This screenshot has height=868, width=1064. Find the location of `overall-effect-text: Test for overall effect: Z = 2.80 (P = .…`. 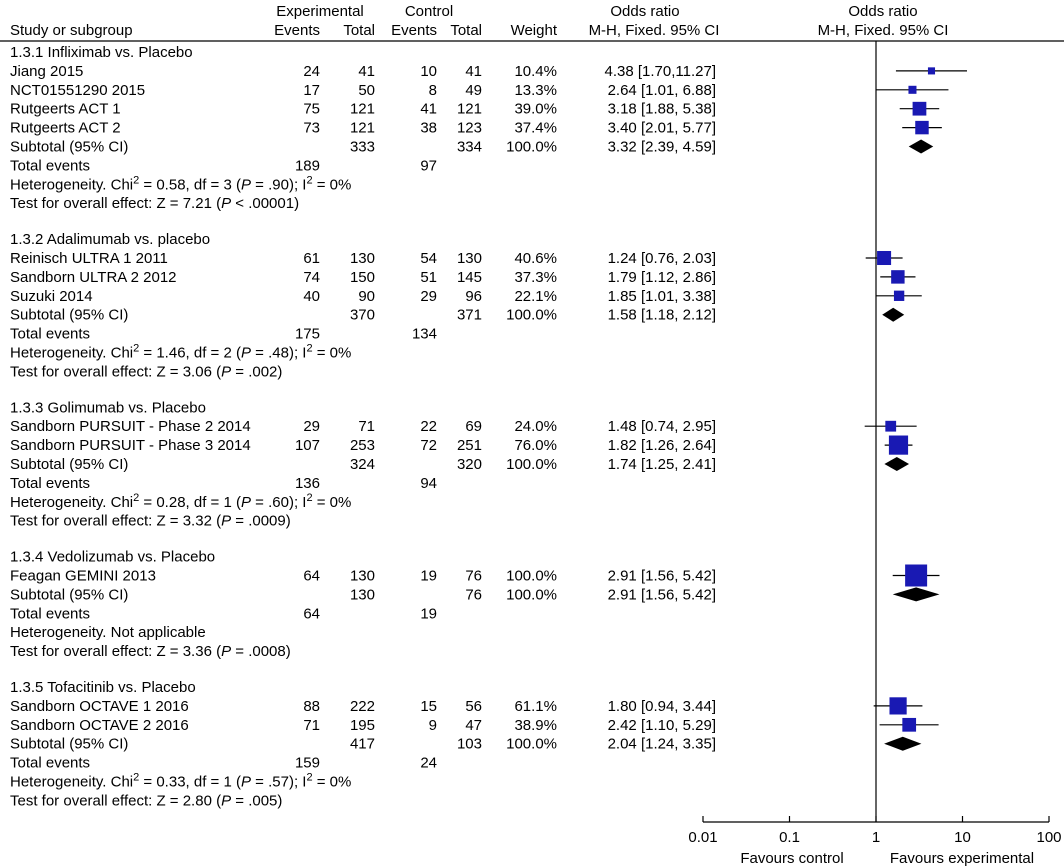

overall-effect-text: Test for overall effect: Z = 2.80 (P = .… is located at coordinates (146, 800).